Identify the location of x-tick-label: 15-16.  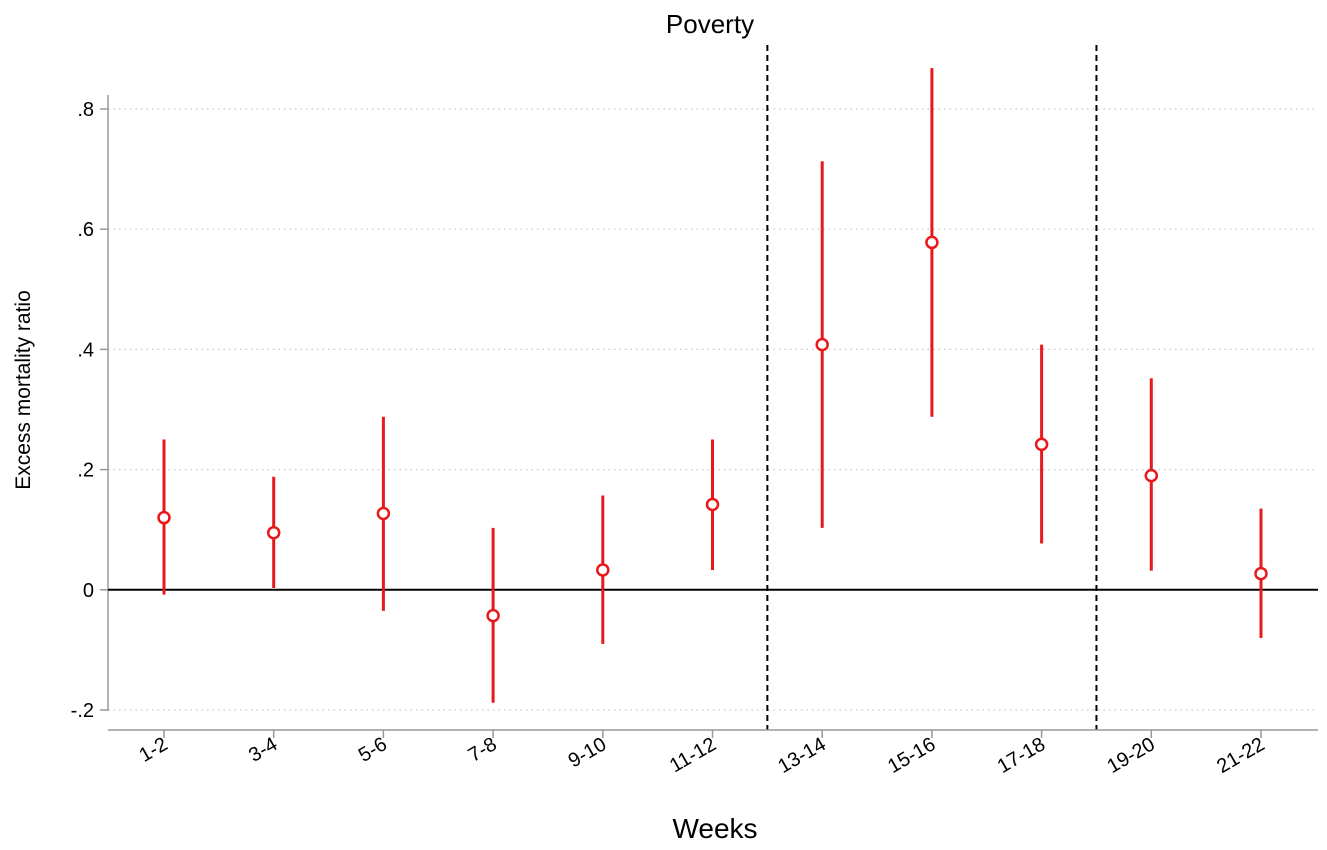
(911, 755).